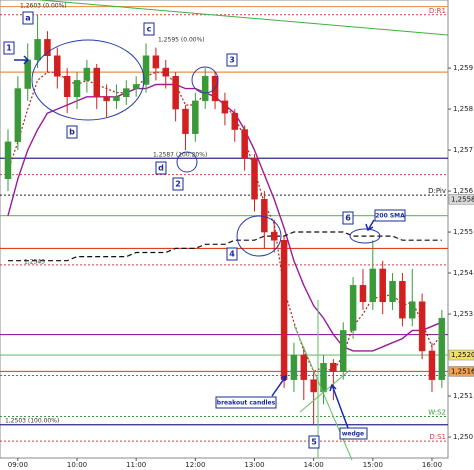 The image size is (474, 470). What do you see at coordinates (180, 155) in the screenshot?
I see `fib-label: 1,2587 (100.20%)` at bounding box center [180, 155].